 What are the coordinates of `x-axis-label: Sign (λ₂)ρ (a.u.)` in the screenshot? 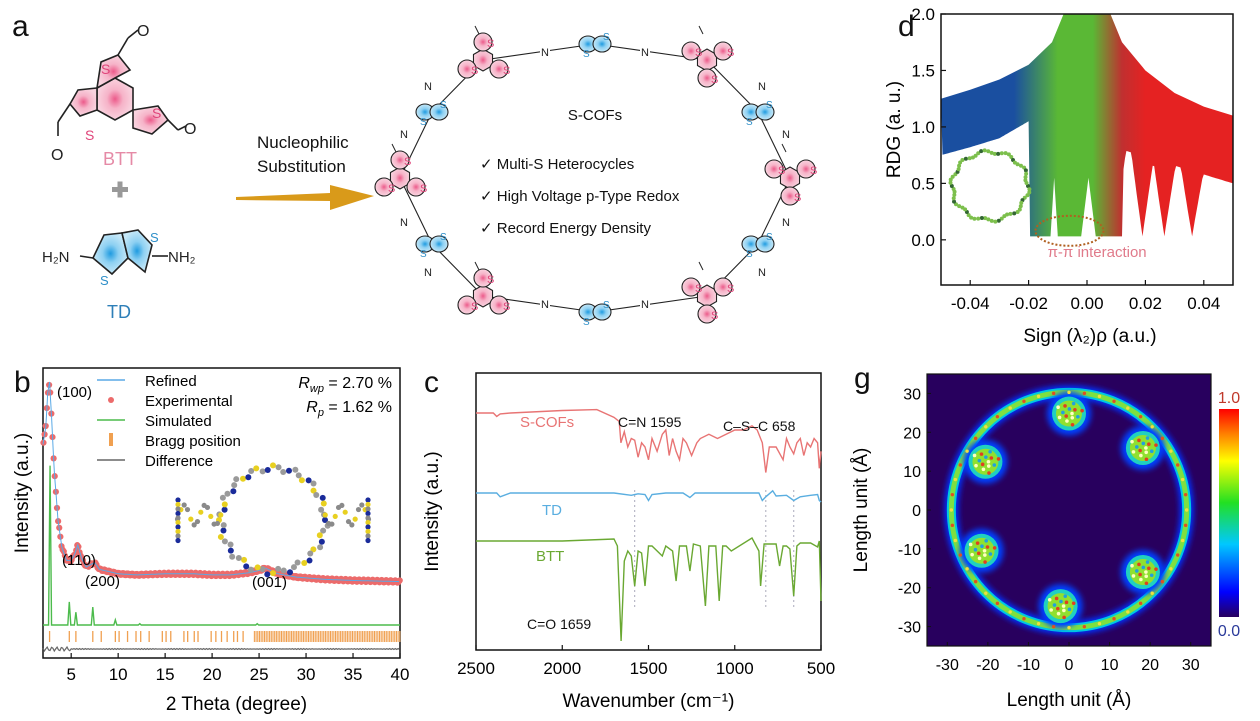 It's located at (1089, 336).